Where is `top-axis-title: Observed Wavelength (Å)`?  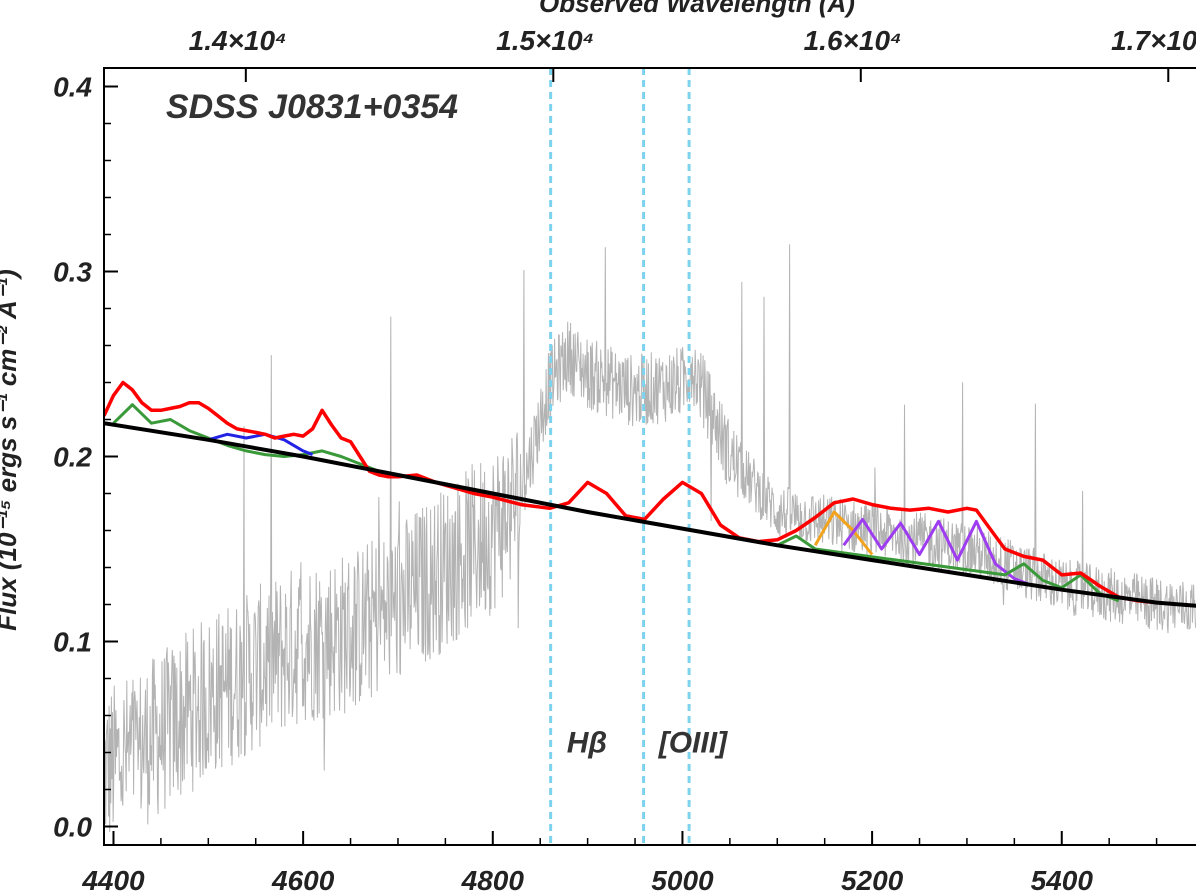
top-axis-title: Observed Wavelength (Å) is located at coordinates (697, 9).